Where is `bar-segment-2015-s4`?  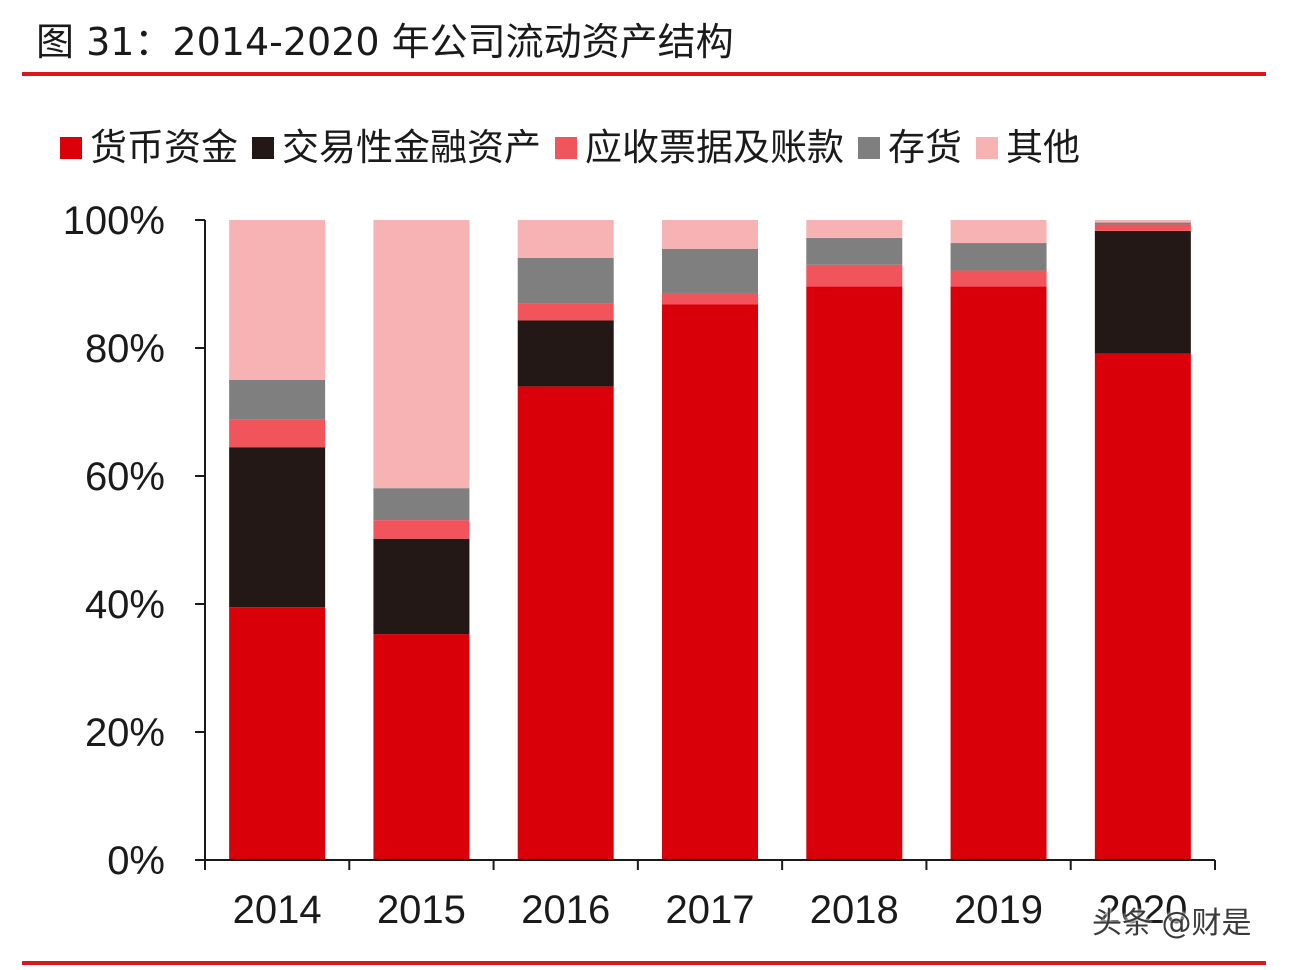 bar-segment-2015-s4 is located at coordinates (421, 354).